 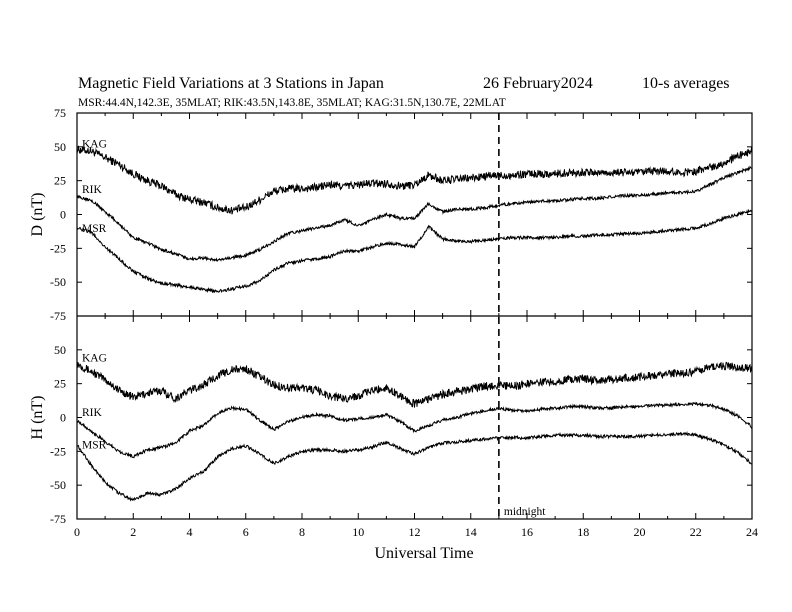 What do you see at coordinates (414, 466) in the screenshot?
I see `series-line-msr-h` at bounding box center [414, 466].